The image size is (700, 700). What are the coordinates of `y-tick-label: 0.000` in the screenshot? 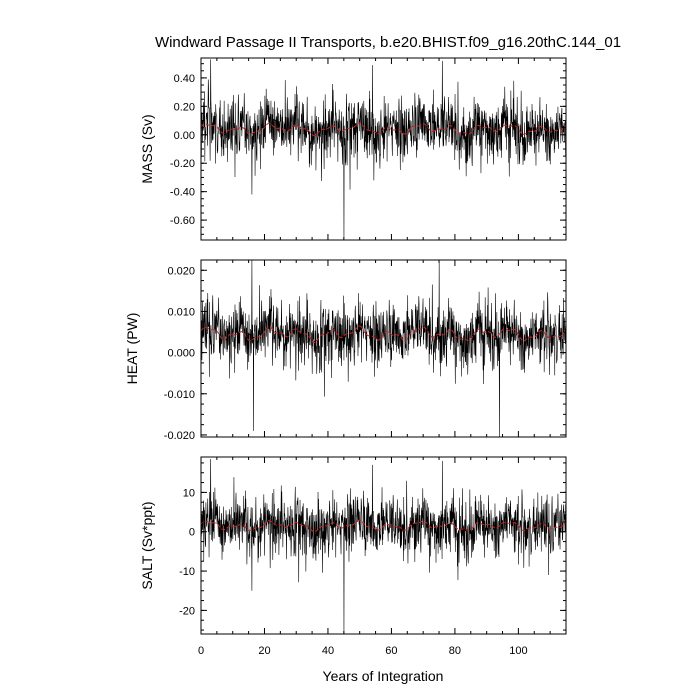 It's located at (181, 354).